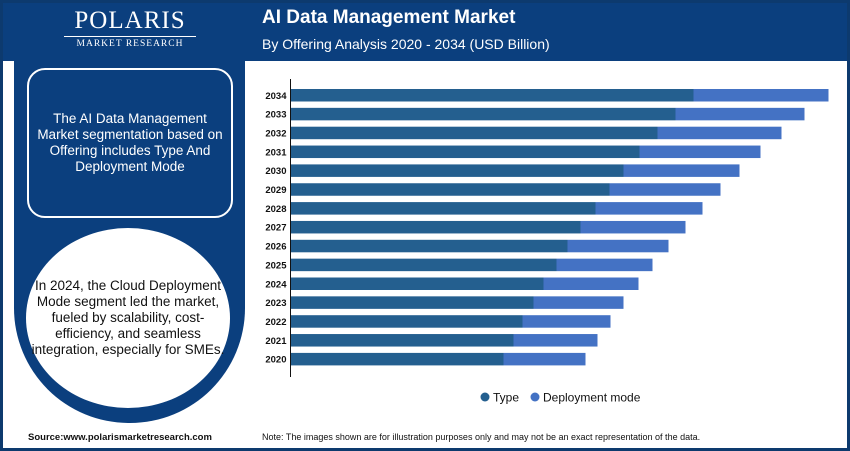 This screenshot has height=451, width=850. What do you see at coordinates (275, 228) in the screenshot?
I see `category-label: 2027` at bounding box center [275, 228].